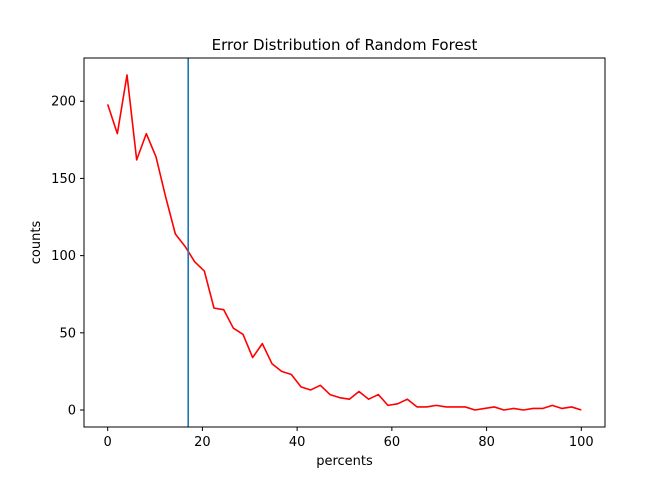 The image size is (672, 480). I want to click on y-tick-label: 200, so click(63, 102).